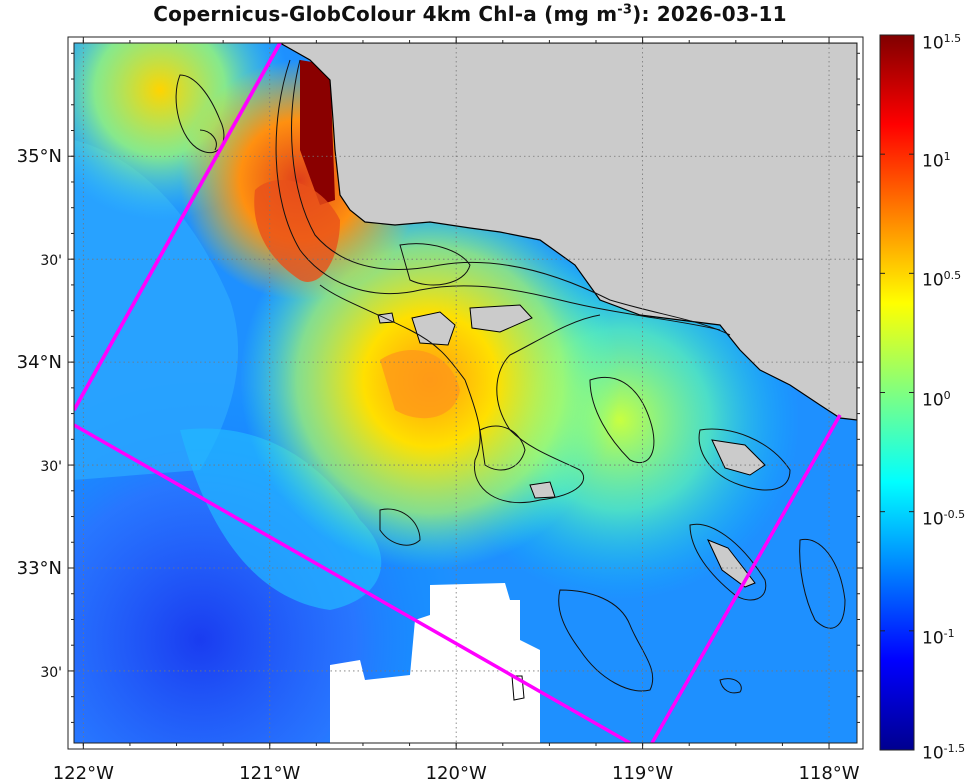  What do you see at coordinates (269, 772) in the screenshot?
I see `x-tick-label: 121°W` at bounding box center [269, 772].